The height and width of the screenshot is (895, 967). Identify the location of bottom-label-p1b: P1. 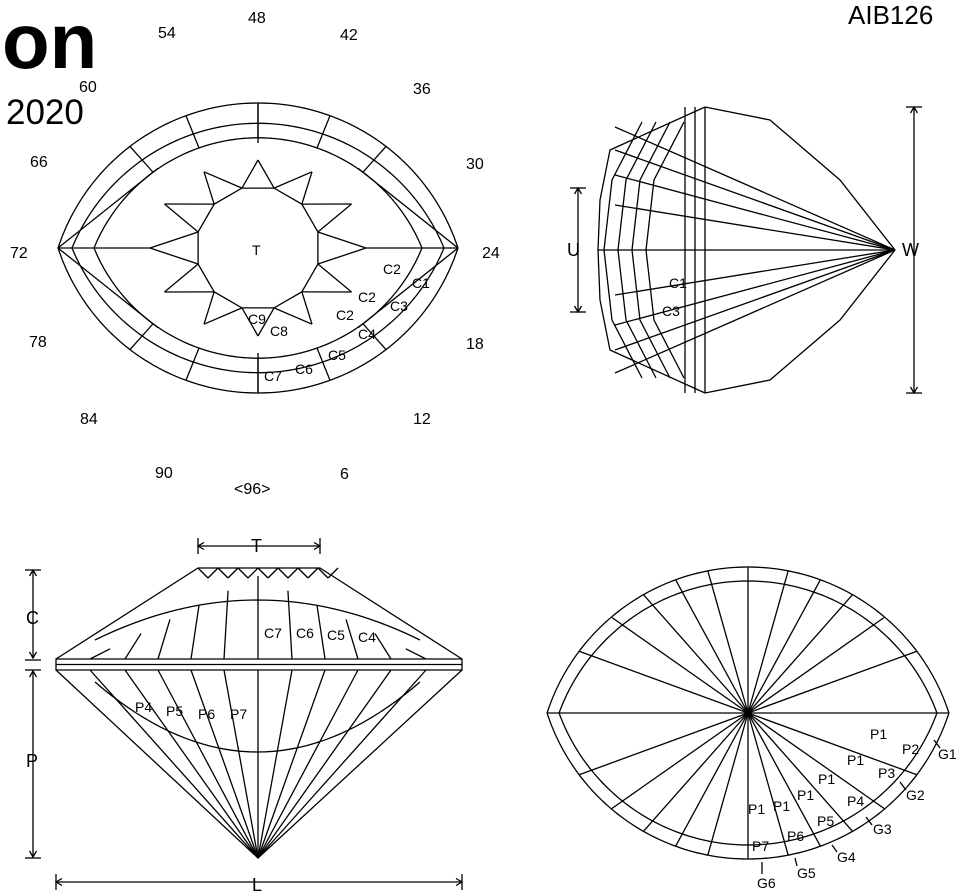
(855, 760).